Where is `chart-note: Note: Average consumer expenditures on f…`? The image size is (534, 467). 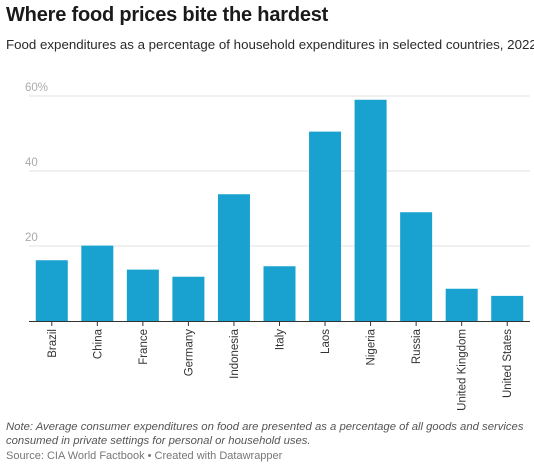
chart-note: Note: Average consumer expenditures on f… is located at coordinates (265, 434).